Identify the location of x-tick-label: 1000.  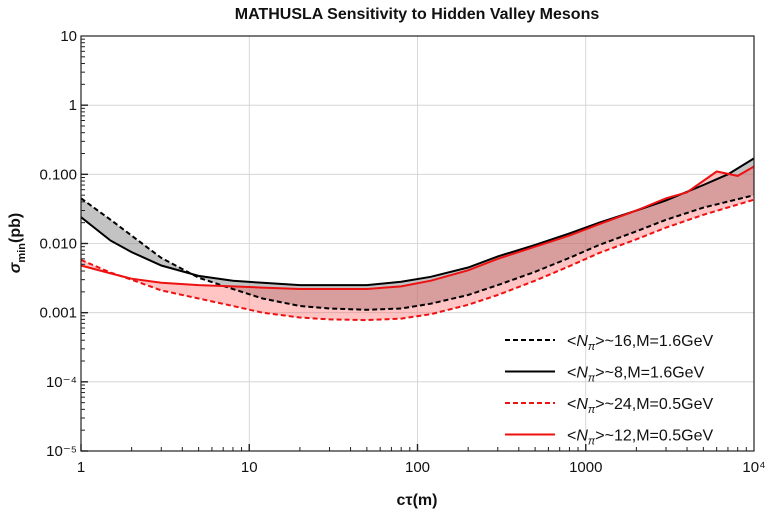
(585, 467).